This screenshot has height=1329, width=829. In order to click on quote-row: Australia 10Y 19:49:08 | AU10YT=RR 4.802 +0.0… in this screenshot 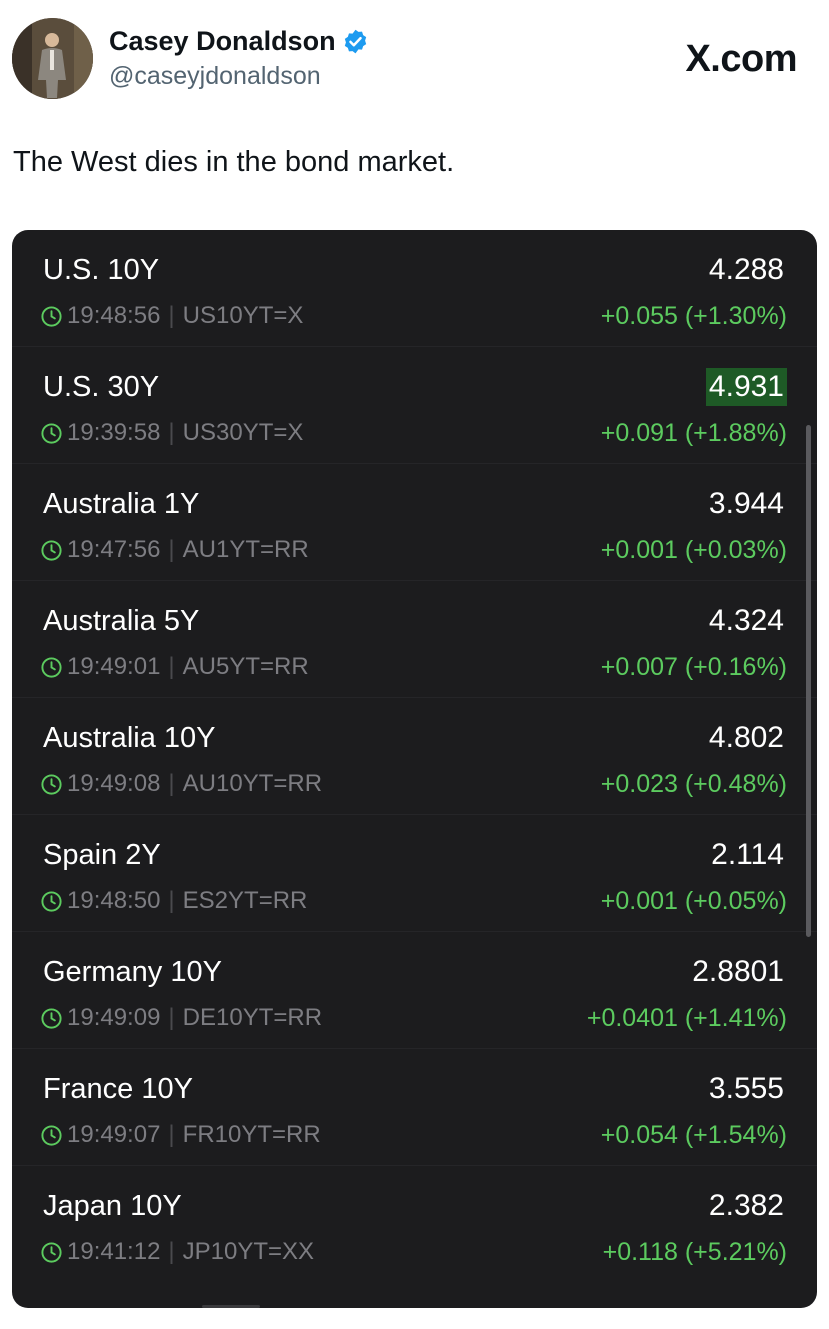, I will do `click(414, 756)`.